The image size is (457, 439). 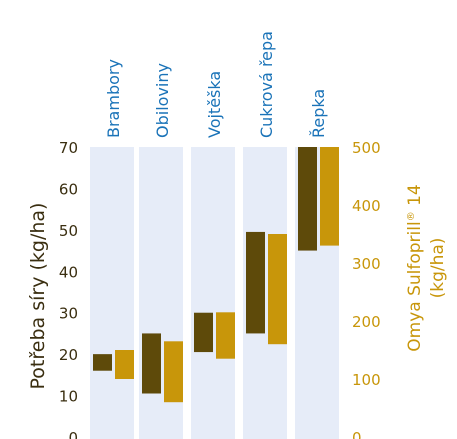 I want to click on left-tick-label: 50, so click(x=68, y=231).